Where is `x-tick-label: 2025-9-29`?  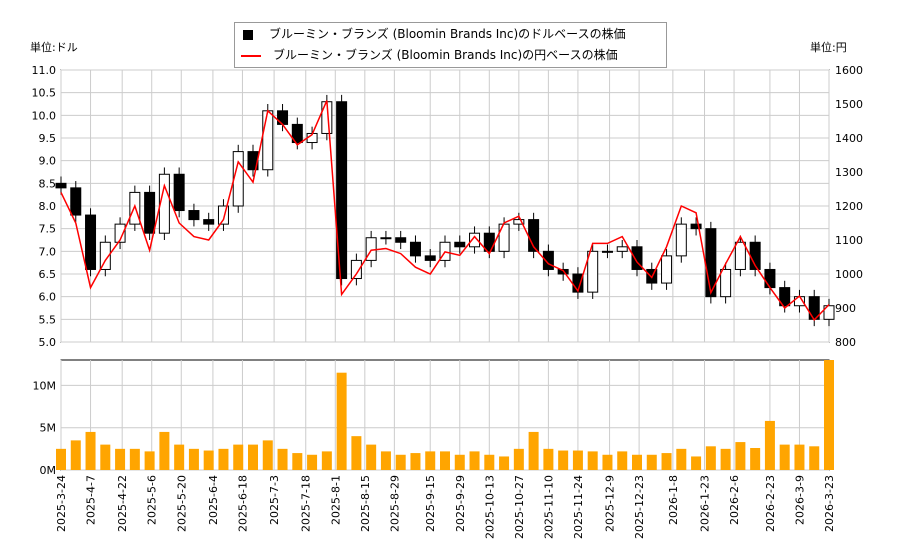 x-tick-label: 2025-9-29 is located at coordinates (460, 503).